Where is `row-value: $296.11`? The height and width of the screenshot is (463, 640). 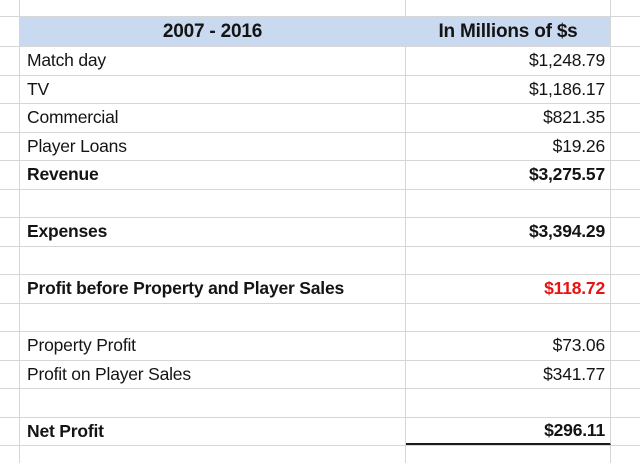 row-value: $296.11 is located at coordinates (508, 431).